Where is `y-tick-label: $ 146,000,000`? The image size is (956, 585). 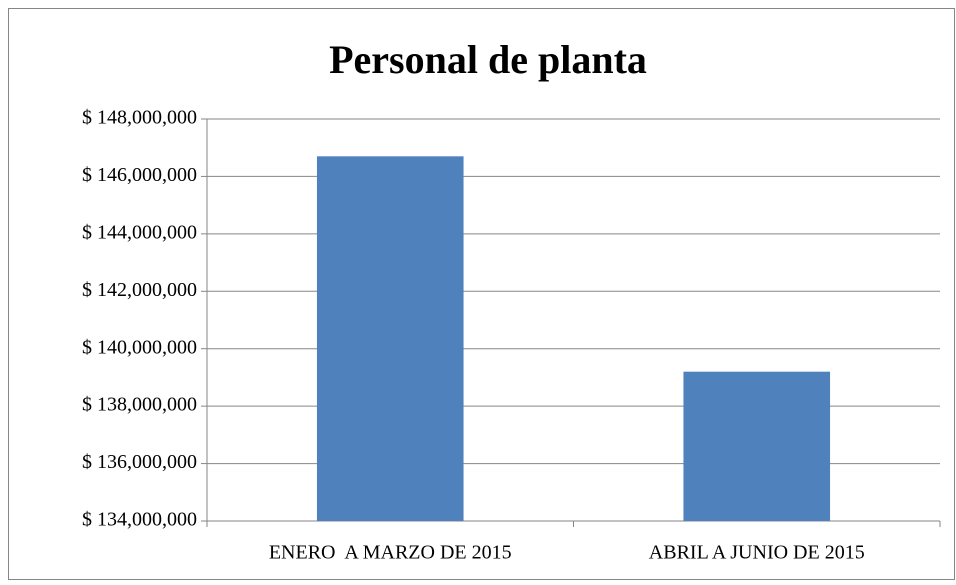 y-tick-label: $ 146,000,000 is located at coordinates (139, 175).